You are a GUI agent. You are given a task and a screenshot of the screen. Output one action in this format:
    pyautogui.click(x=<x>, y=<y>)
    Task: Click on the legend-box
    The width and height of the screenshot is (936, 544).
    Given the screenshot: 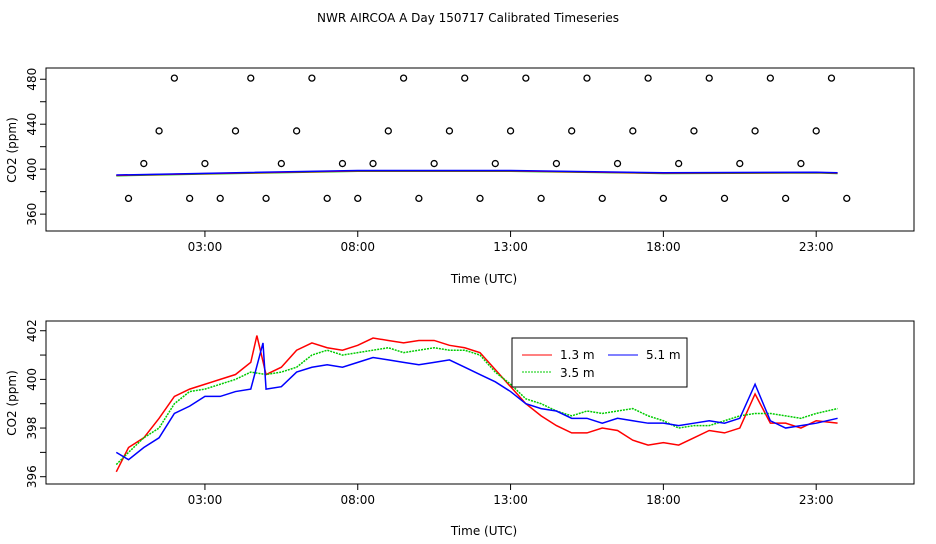 What is the action you would take?
    pyautogui.click(x=599, y=362)
    